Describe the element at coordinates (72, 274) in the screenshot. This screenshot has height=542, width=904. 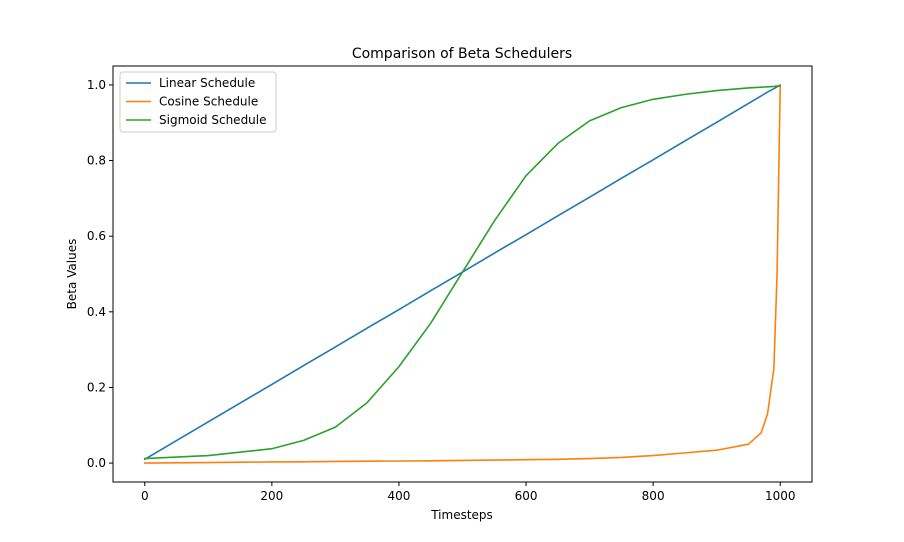
I see `y-axis-label: Beta Values` at that location.